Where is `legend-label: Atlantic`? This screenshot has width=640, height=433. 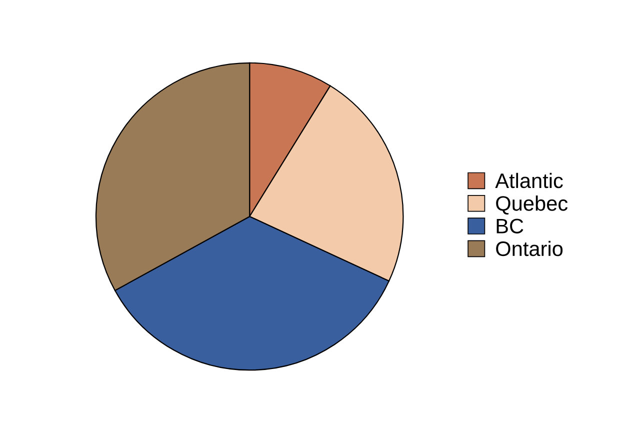
legend-label: Atlantic is located at coordinates (529, 180).